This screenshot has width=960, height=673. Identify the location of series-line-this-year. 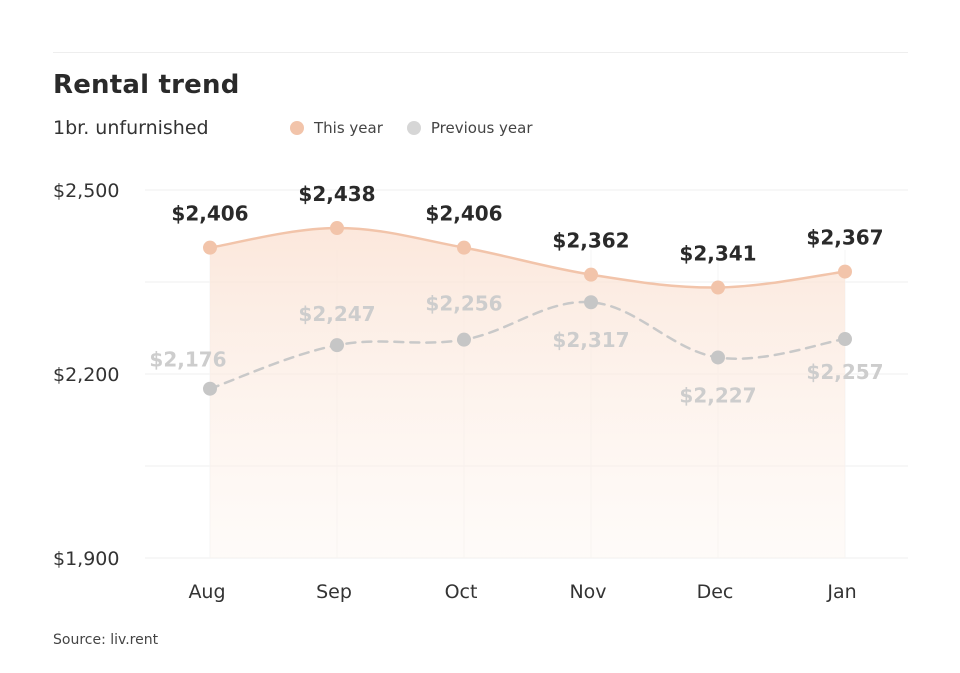
(527, 257).